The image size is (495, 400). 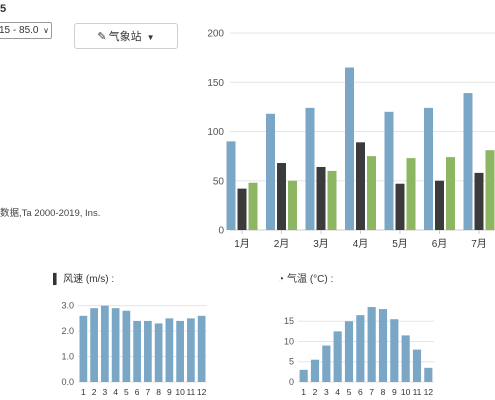 I want to click on y-tick-label: 100, so click(x=215, y=132).